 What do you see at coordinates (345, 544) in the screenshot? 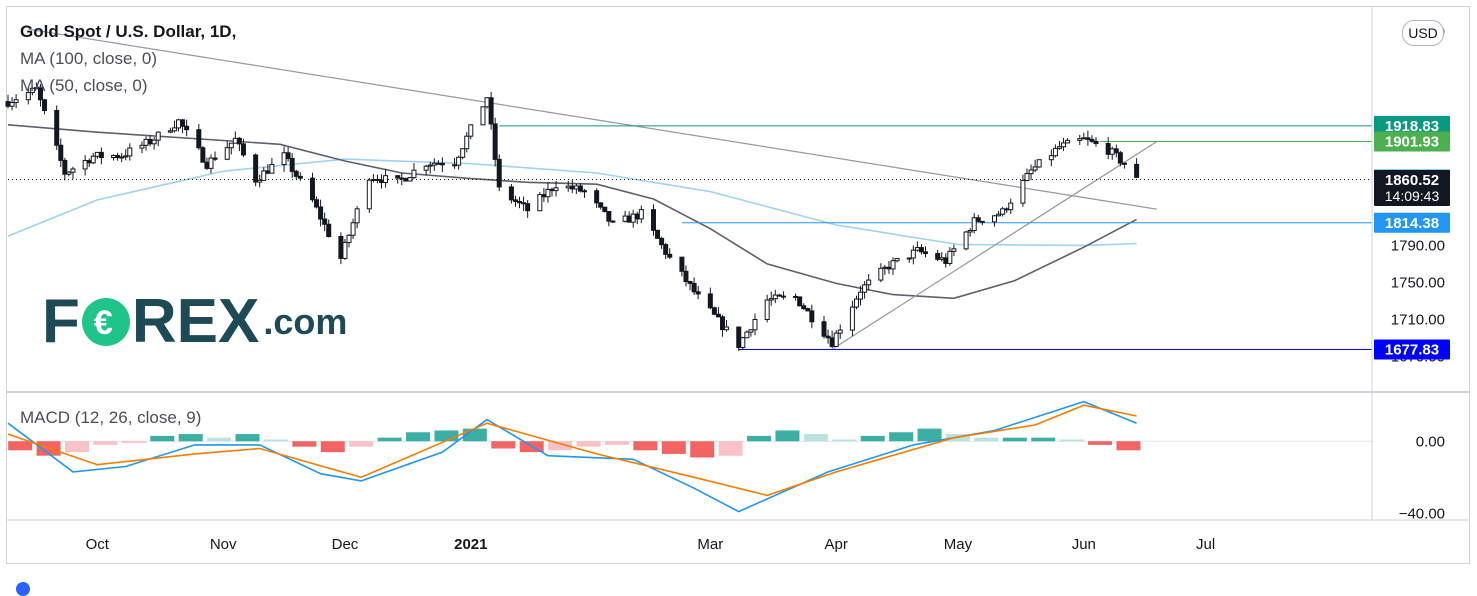
I see `time-tick-label: Dec` at bounding box center [345, 544].